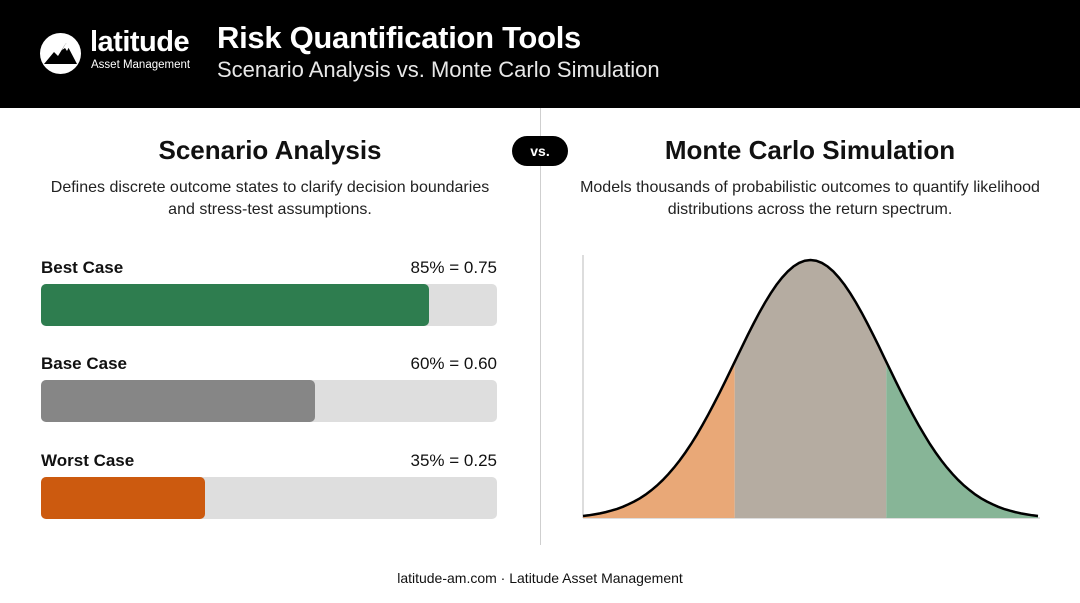  I want to click on column-divider, so click(540, 326).